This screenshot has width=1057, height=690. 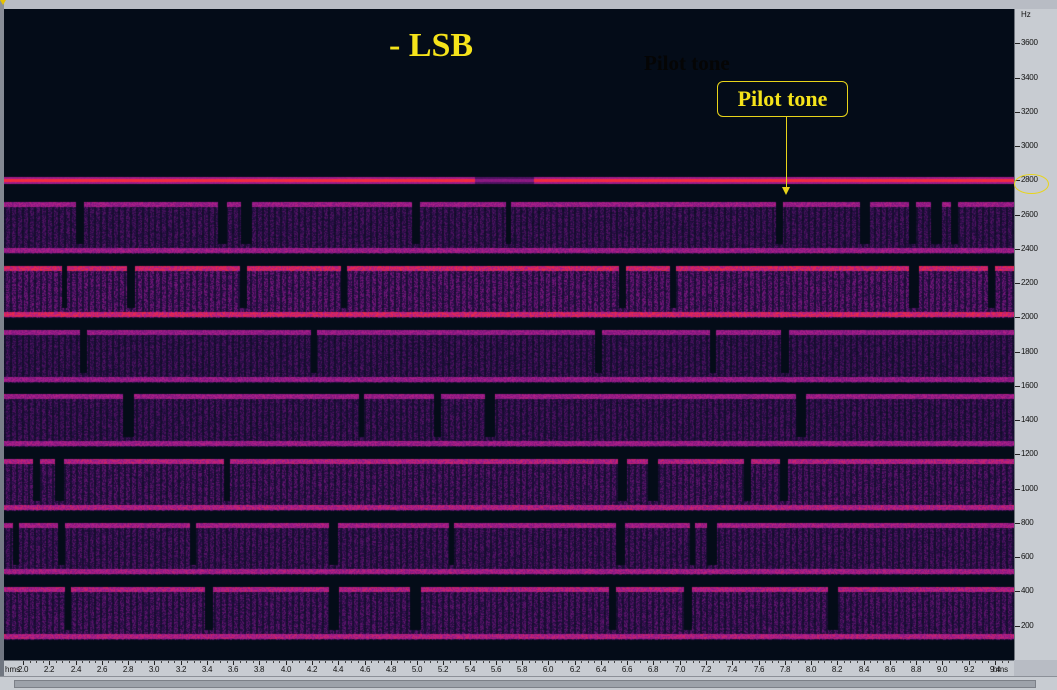 What do you see at coordinates (1029, 351) in the screenshot?
I see `y-tick-label: 1800` at bounding box center [1029, 351].